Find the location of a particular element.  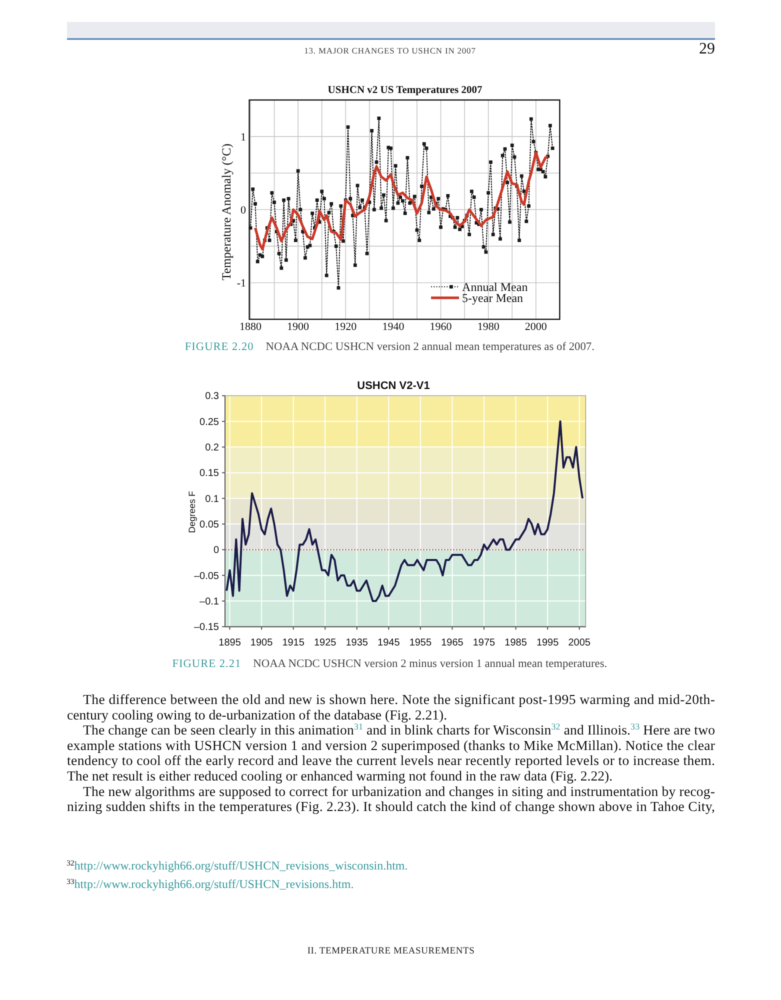

chart-title: USHCN v2 US Temperatures 2007 is located at coordinates (405, 90).